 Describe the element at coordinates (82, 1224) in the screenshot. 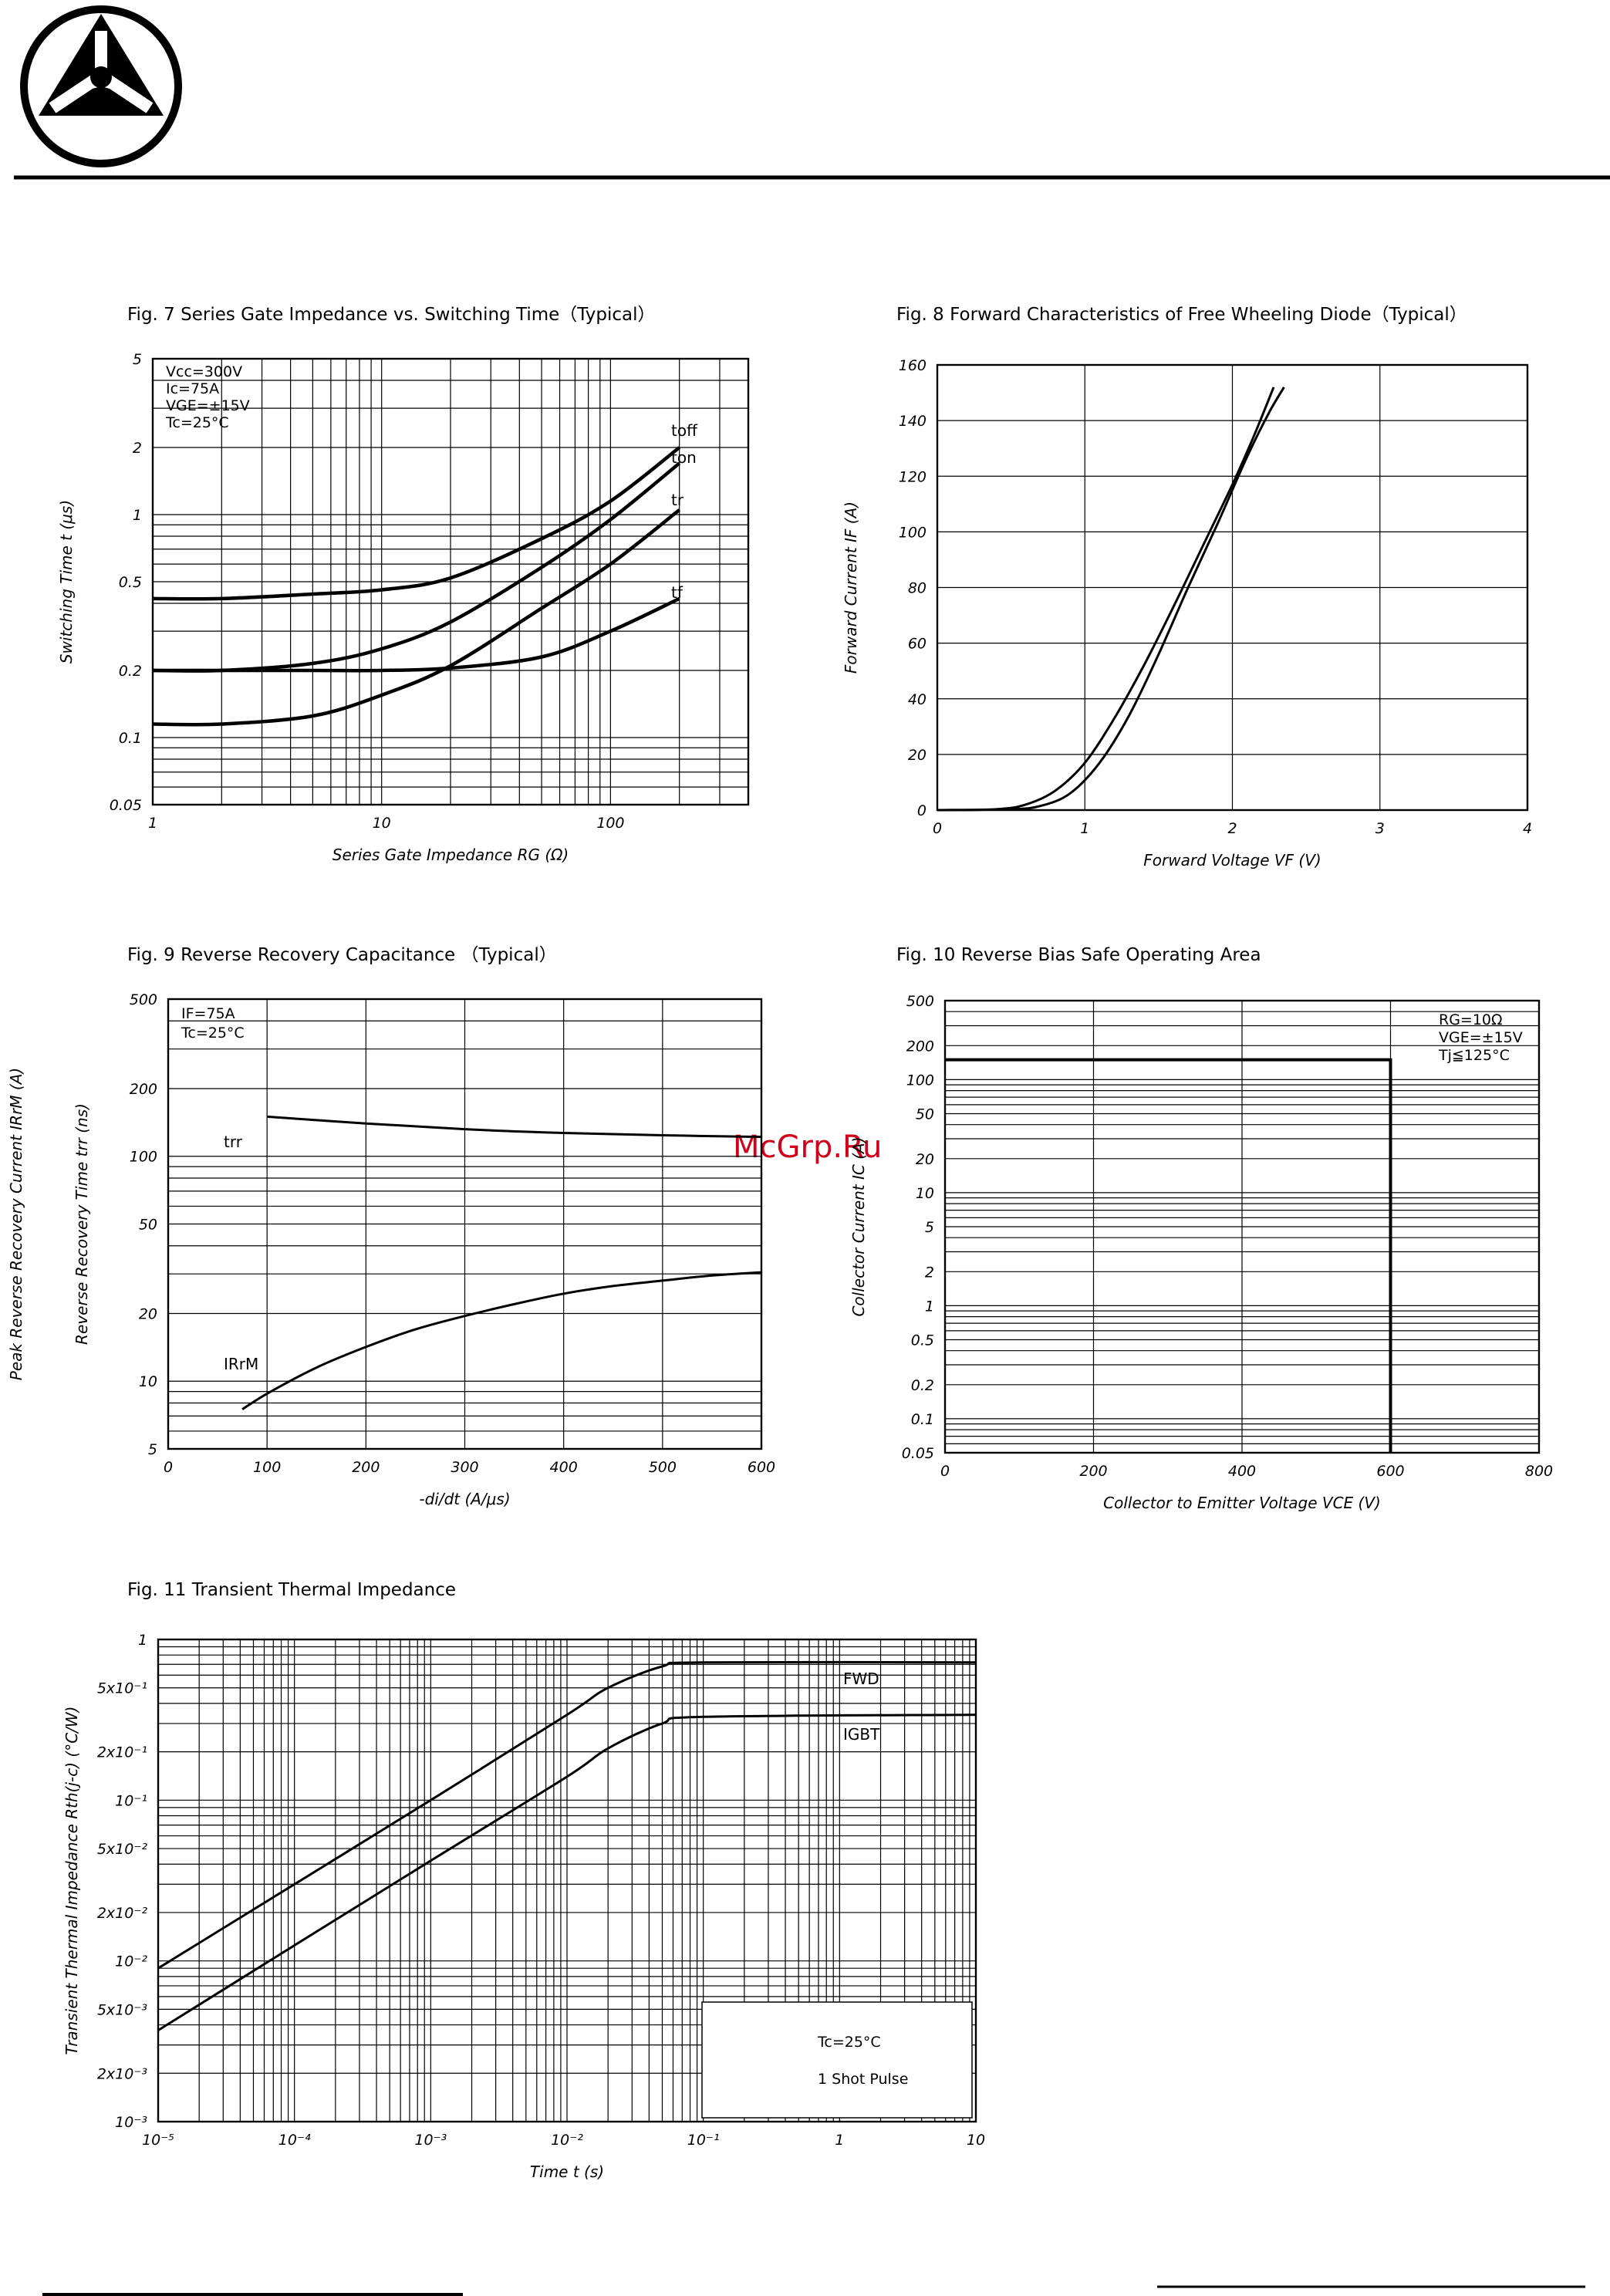

I see `fig9-y-axis-label: Reverse Recovery Time trr (ns)` at that location.